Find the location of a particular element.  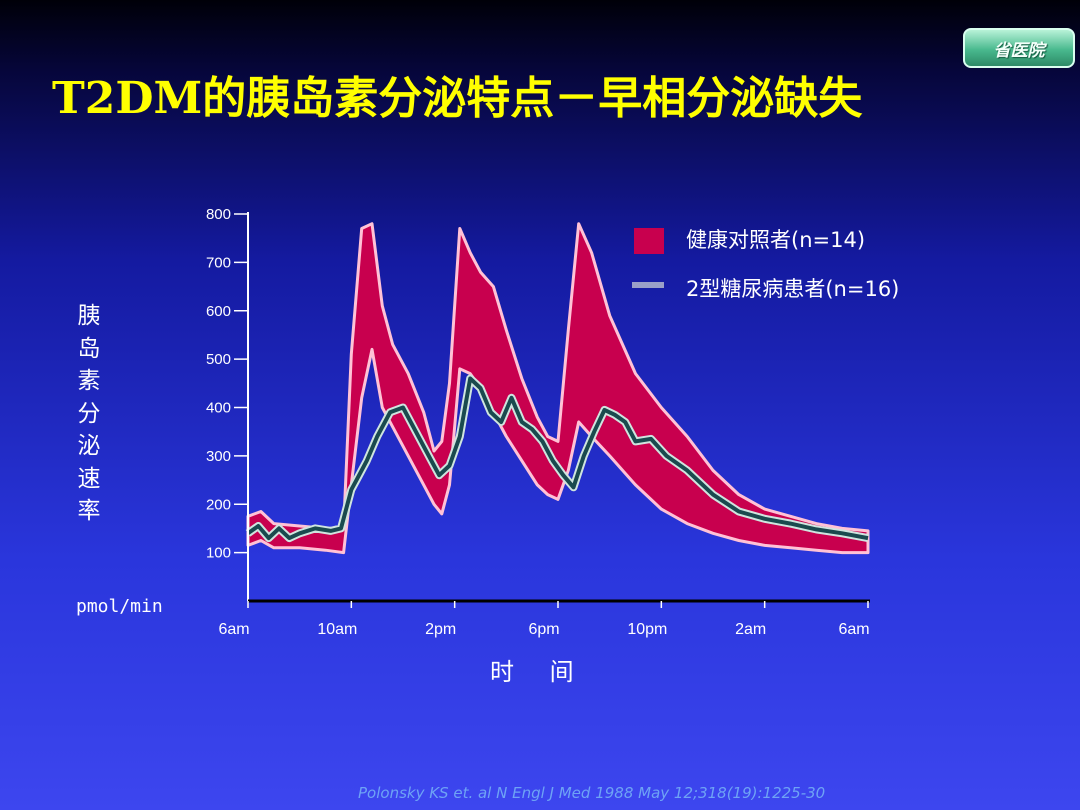

slide-title: T2DM的胰岛素分泌特点－早相分泌缺失 is located at coordinates (457, 98).